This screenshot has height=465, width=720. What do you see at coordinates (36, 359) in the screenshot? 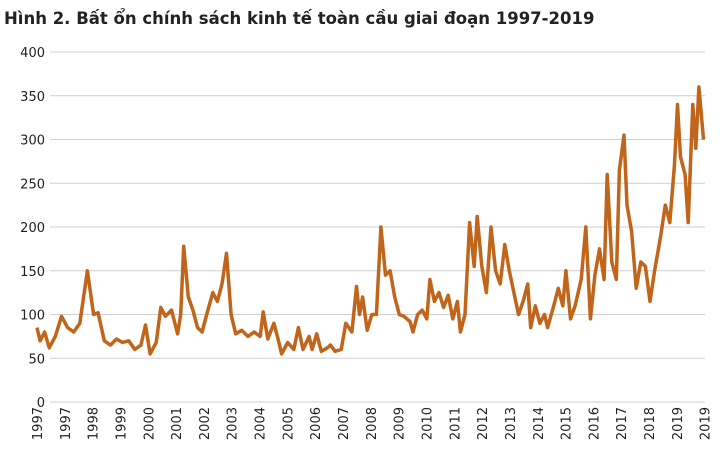
I see `y-tick-label: 50` at bounding box center [36, 359].